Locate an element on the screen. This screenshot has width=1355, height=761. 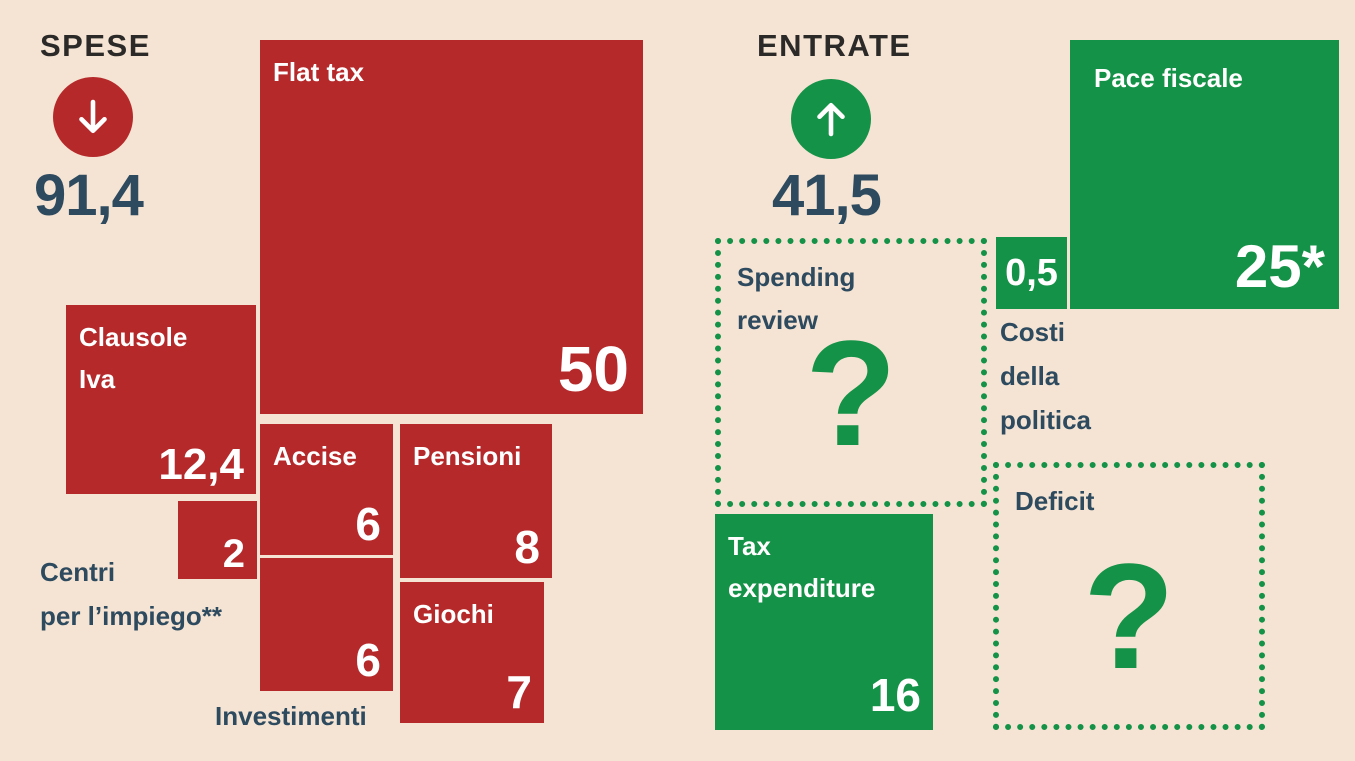
box-costi-politica: 0,5 is located at coordinates (1031, 273).